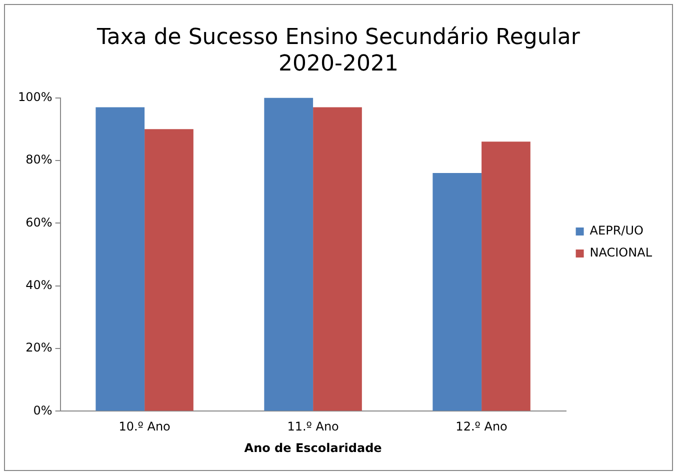 Image resolution: width=677 pixels, height=475 pixels. What do you see at coordinates (313, 427) in the screenshot?
I see `x-tick-label: 11.º Ano` at bounding box center [313, 427].